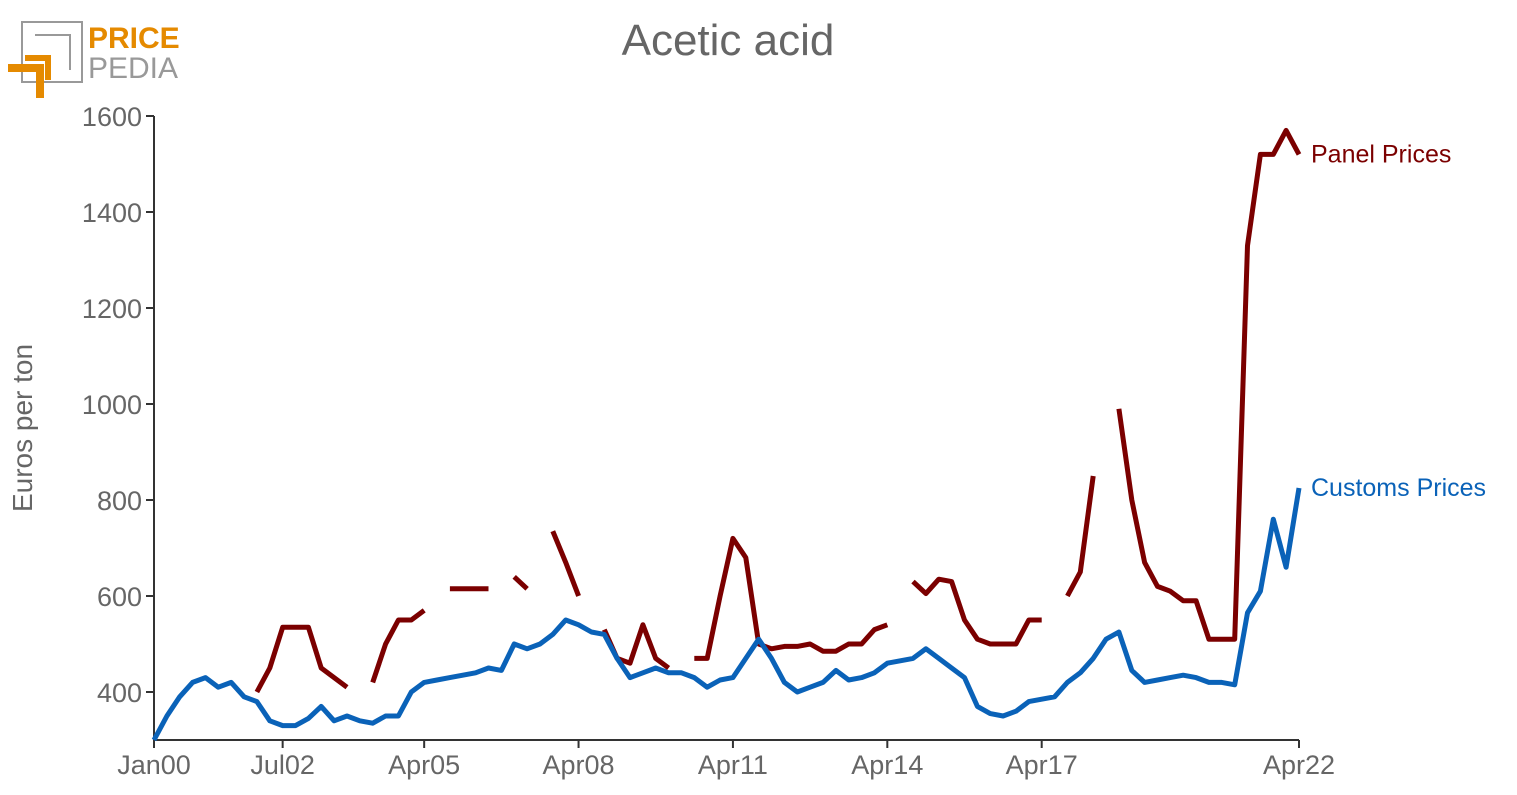  I want to click on x-tick-label: Jul02, so click(282, 765).